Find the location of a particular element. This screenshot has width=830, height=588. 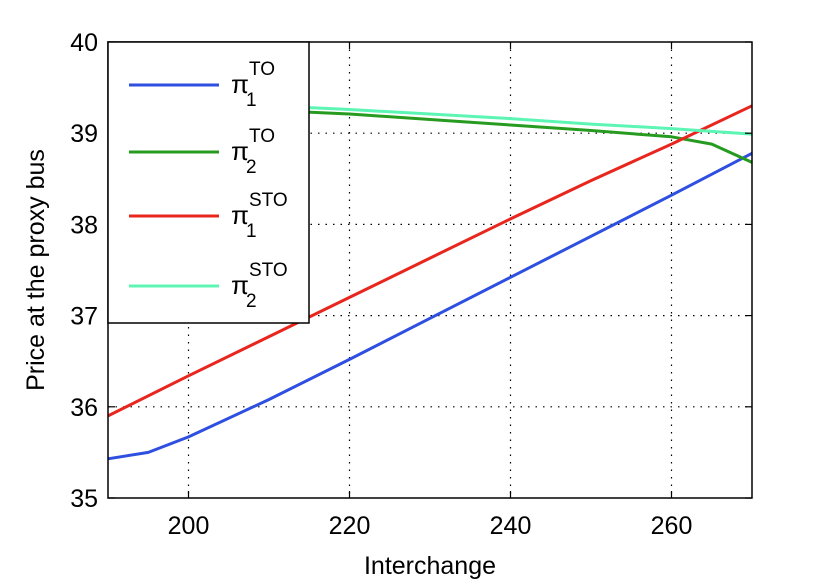

legend: πTO 1 πTO 2 πSTO 1 πSTO 2 is located at coordinates (208, 182).